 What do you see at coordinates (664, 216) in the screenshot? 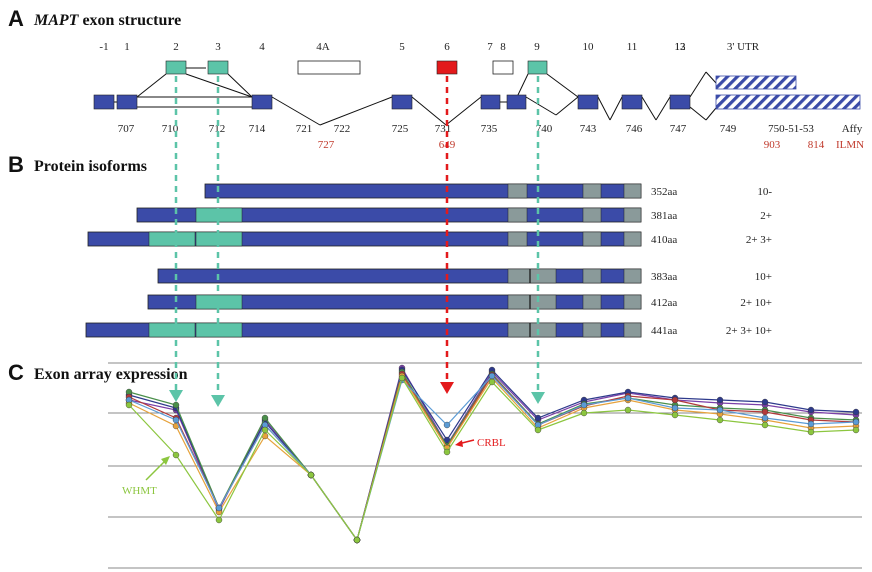
I see `isoform-size-label: 381aa` at bounding box center [664, 216].